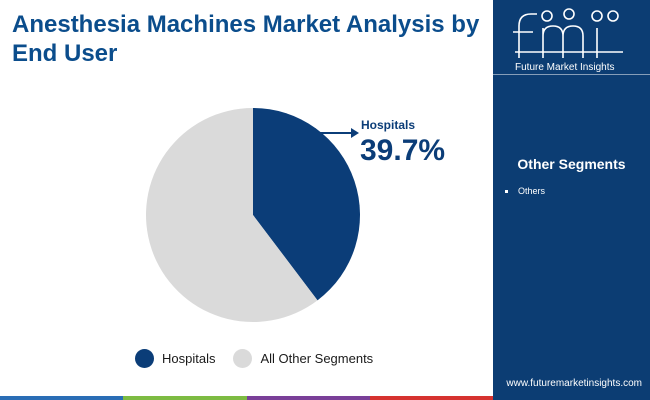  What do you see at coordinates (568, 33) in the screenshot?
I see `fmi-logo-icon` at bounding box center [568, 33].